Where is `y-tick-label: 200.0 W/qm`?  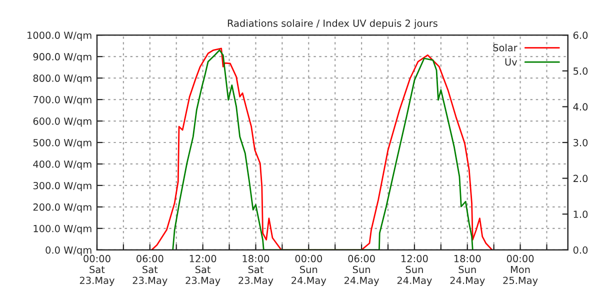 y-tick-label: 200.0 W/qm is located at coordinates (62, 208).